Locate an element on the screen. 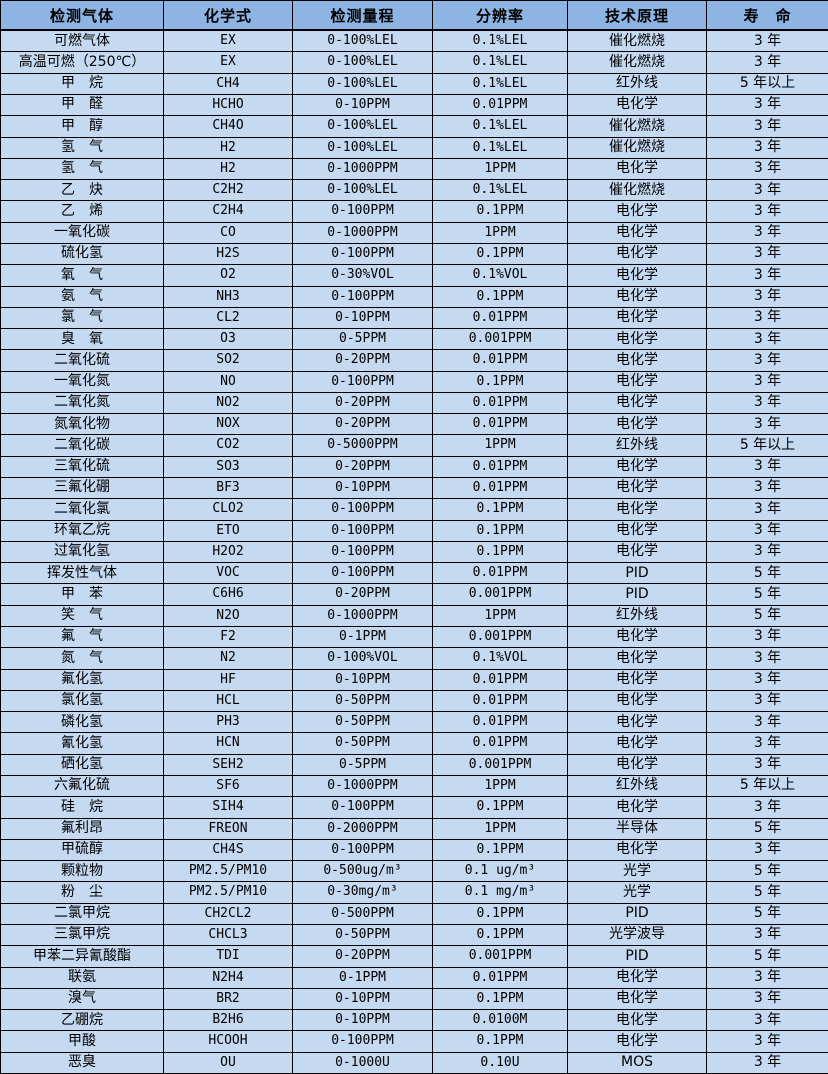 The image size is (828, 1074). table-row: 氧 气 O2 0-30%VOL 0.1%VOL 电化学 3 年 is located at coordinates (414, 275).